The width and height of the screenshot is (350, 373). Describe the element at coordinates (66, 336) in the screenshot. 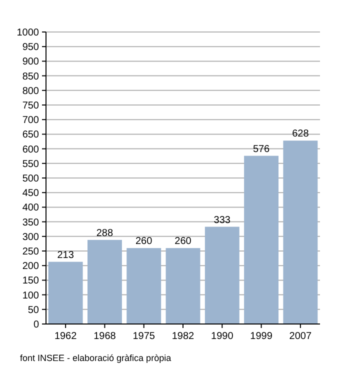

I see `x-tick-label: 1962` at that location.